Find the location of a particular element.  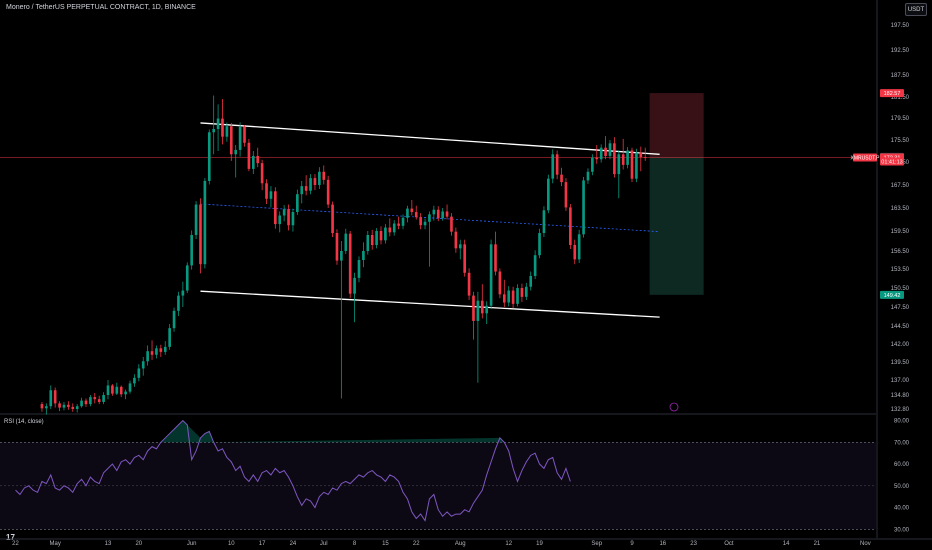

price-tick-label: 137.00 is located at coordinates (900, 381).